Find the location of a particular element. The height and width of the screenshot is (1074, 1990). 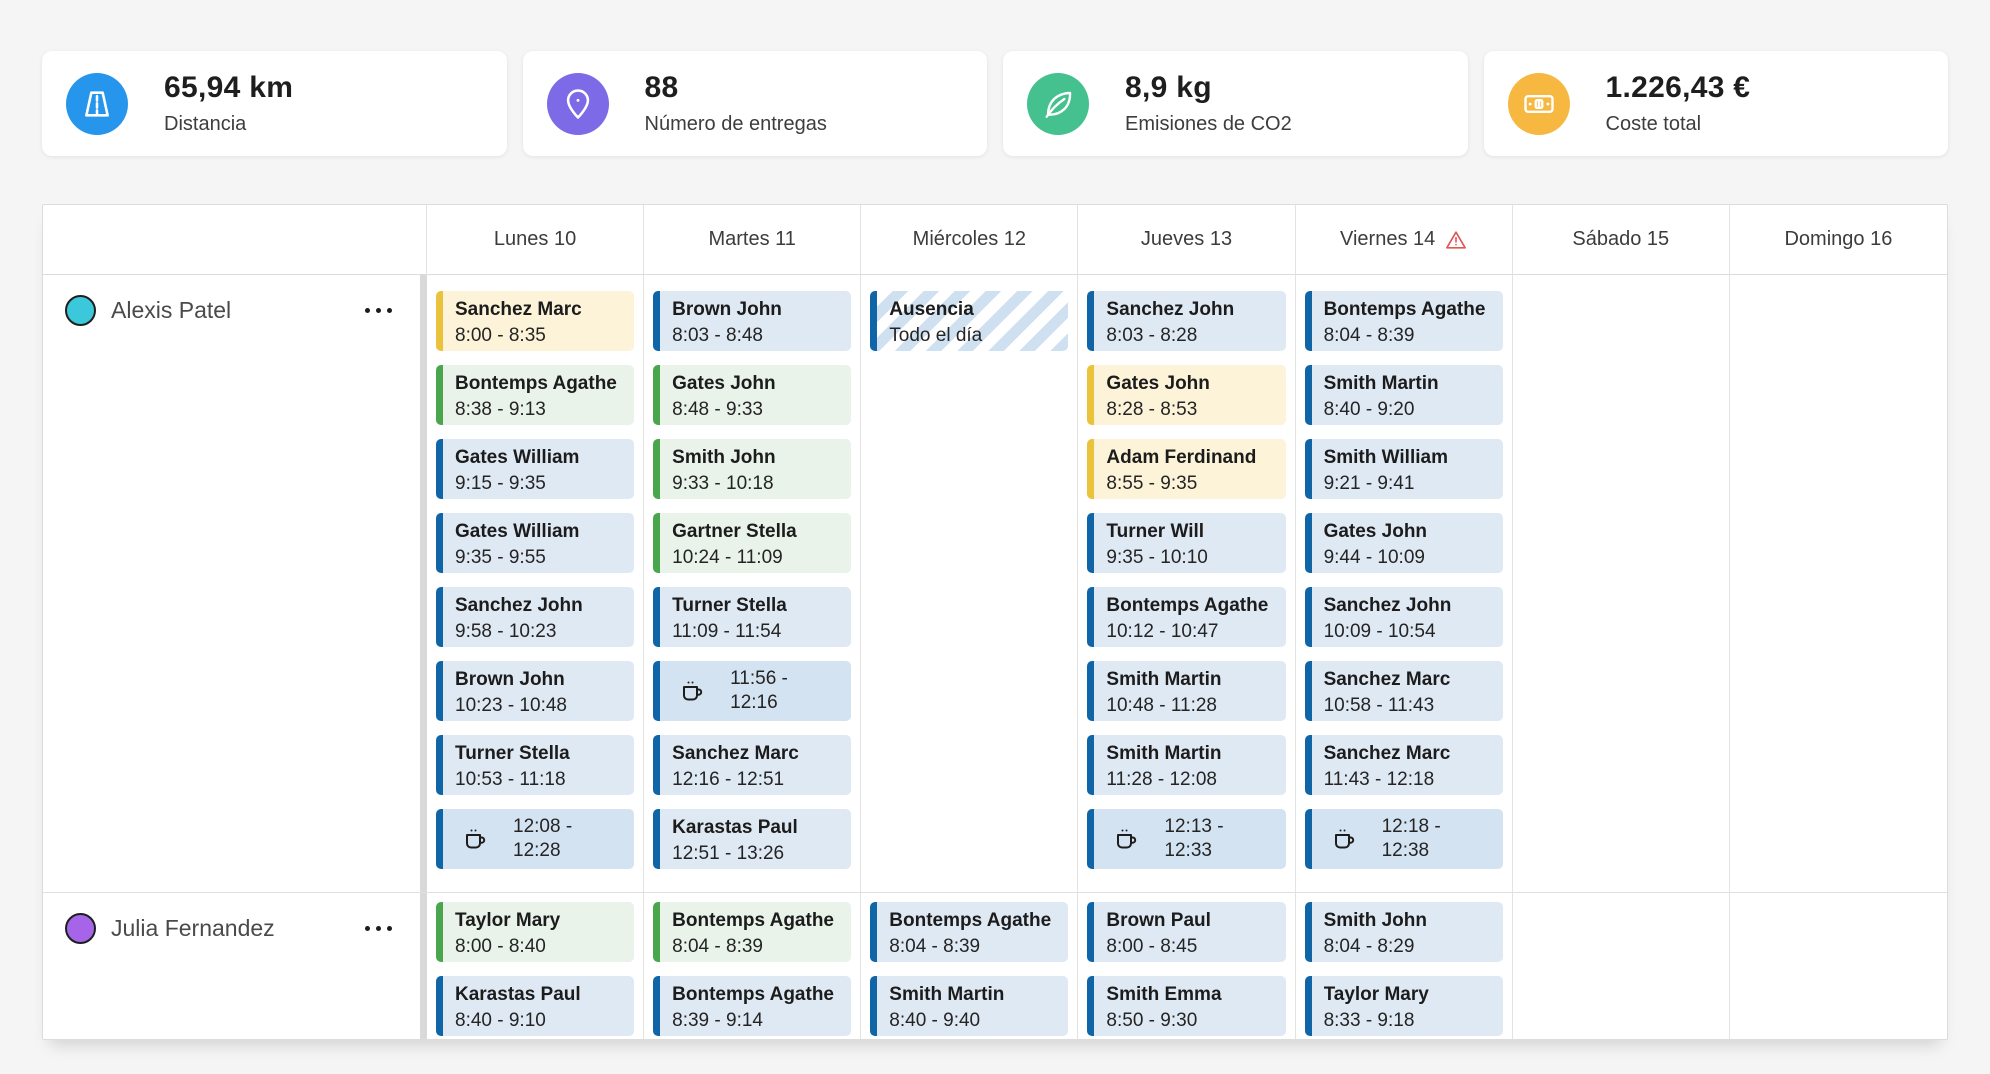

visit-card: Gates John 8:48 - 9:33 is located at coordinates (752, 395).